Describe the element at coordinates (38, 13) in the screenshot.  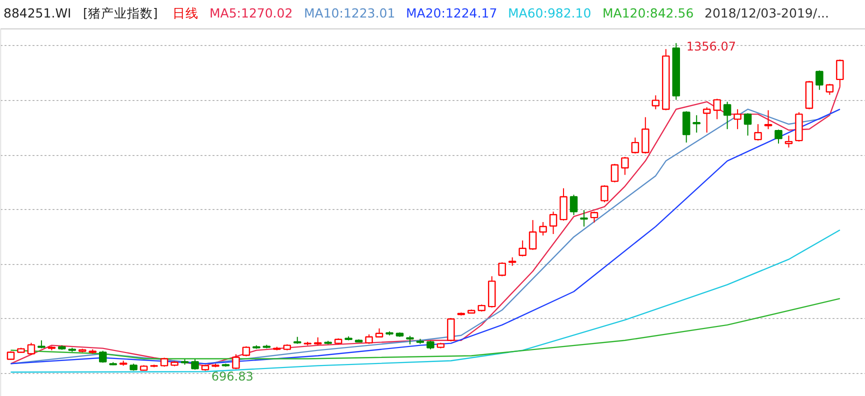
I see `chart-title: 884251.WI` at that location.